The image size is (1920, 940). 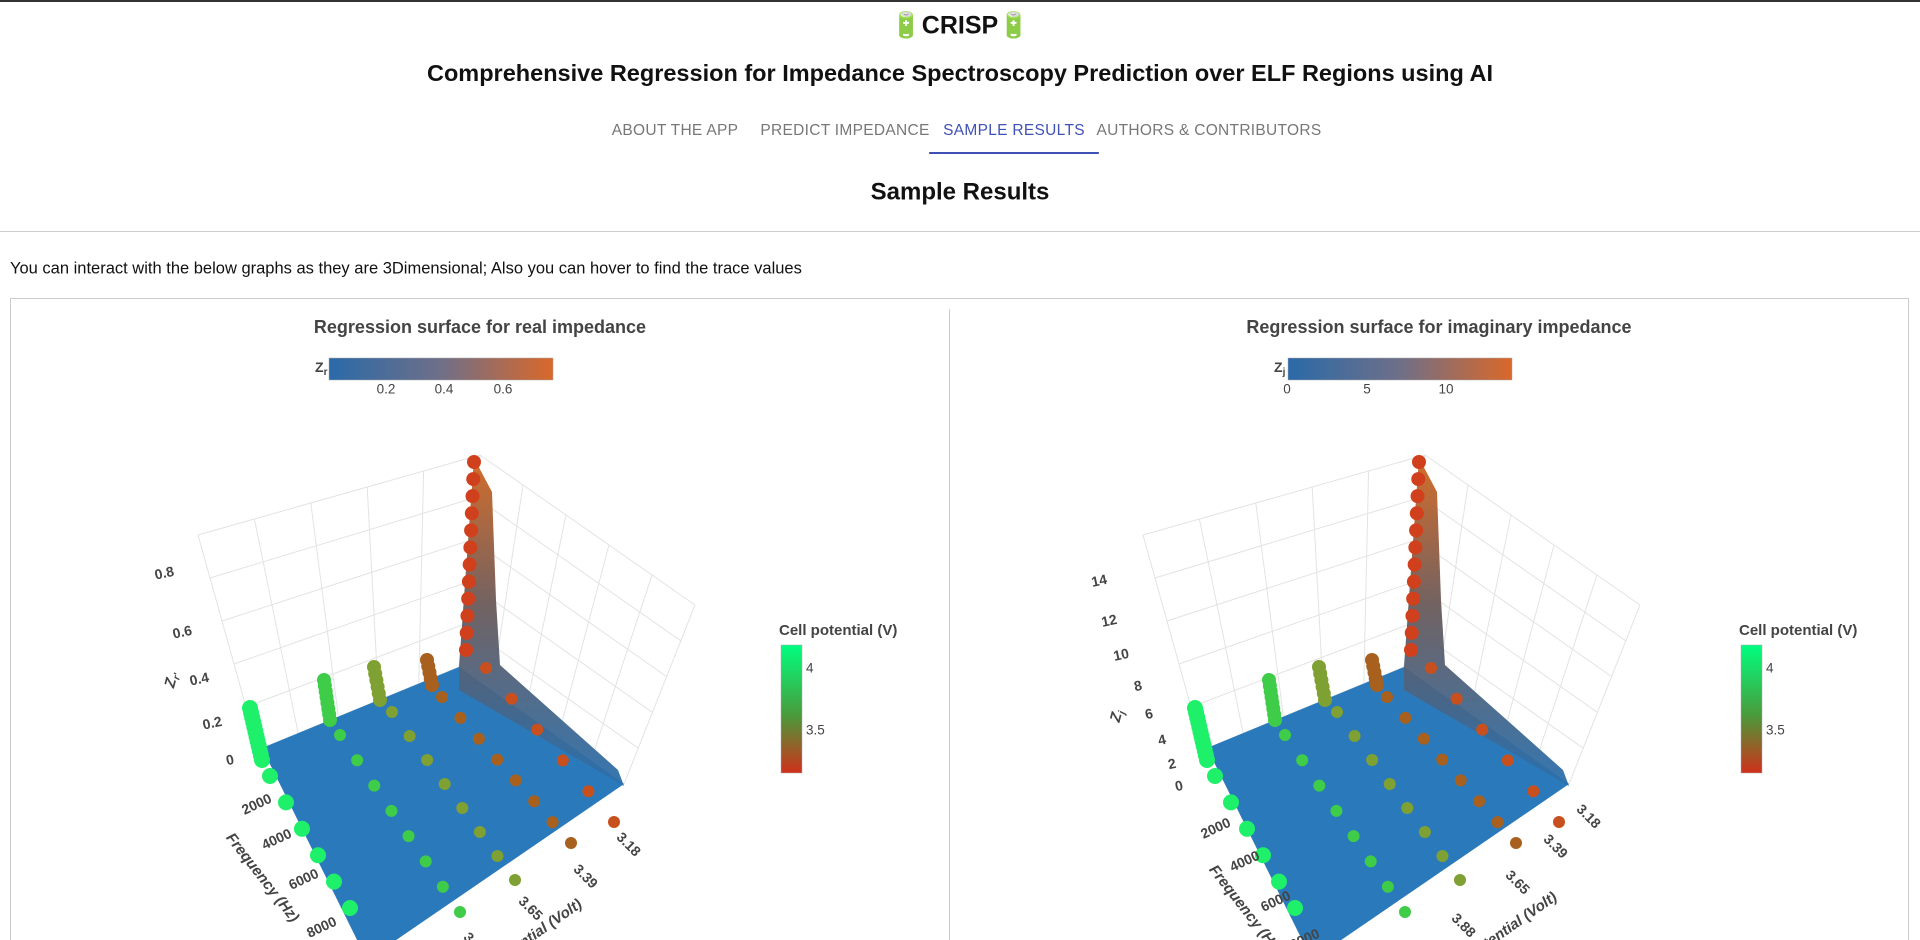 What do you see at coordinates (1208, 130) in the screenshot?
I see `tab: AUTHORS & CONTRIBUTORS` at bounding box center [1208, 130].